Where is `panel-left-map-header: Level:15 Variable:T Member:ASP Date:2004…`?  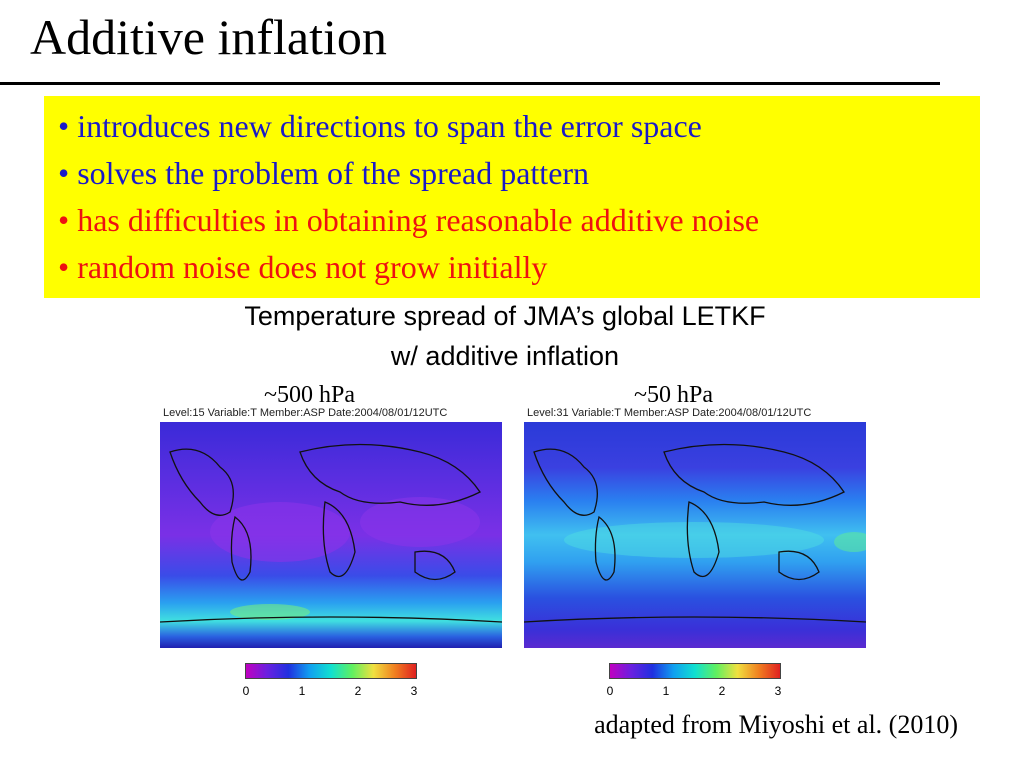
panel-left-map-header: Level:15 Variable:T Member:ASP Date:2004… is located at coordinates (305, 413).